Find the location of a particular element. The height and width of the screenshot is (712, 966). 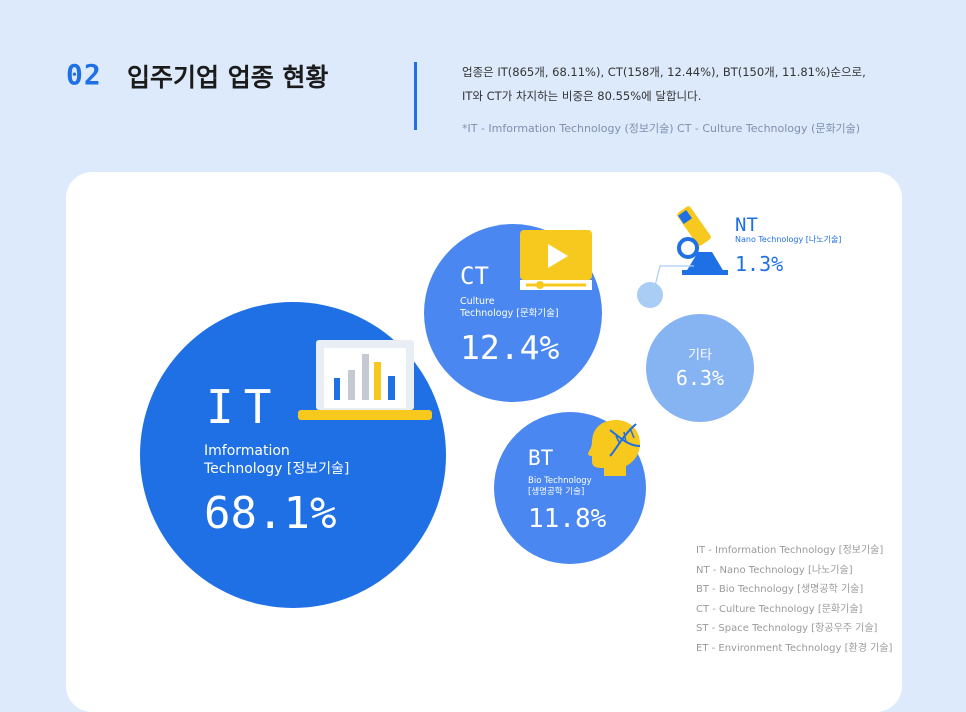

bubble-it-name: Imformation Technology [정보기술] is located at coordinates (277, 460).